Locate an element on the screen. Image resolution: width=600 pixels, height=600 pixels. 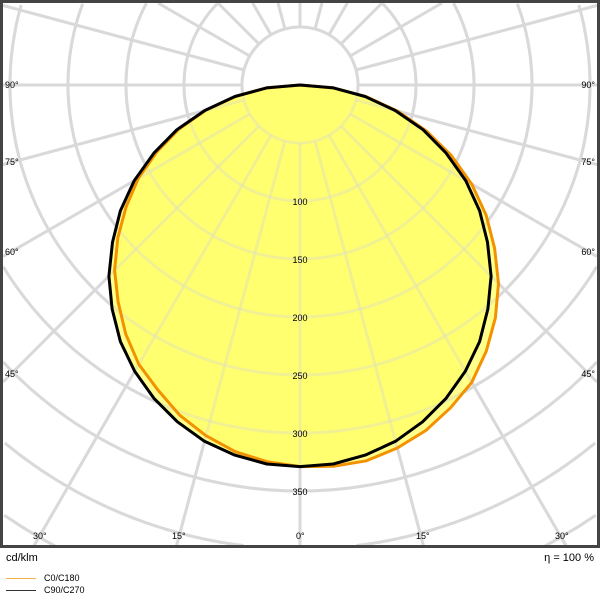
radial-tick-label: 300 is located at coordinates (299, 434).